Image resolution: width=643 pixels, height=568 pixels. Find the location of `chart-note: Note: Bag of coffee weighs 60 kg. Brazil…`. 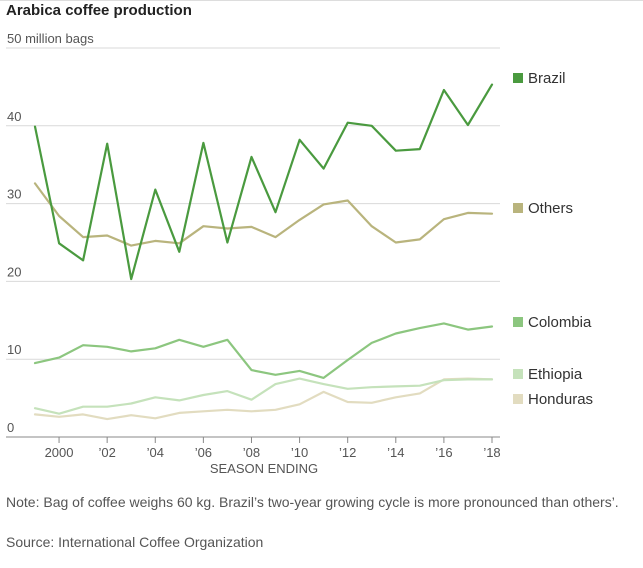

chart-note: Note: Bag of coffee weighs 60 kg. Brazil… is located at coordinates (312, 502).